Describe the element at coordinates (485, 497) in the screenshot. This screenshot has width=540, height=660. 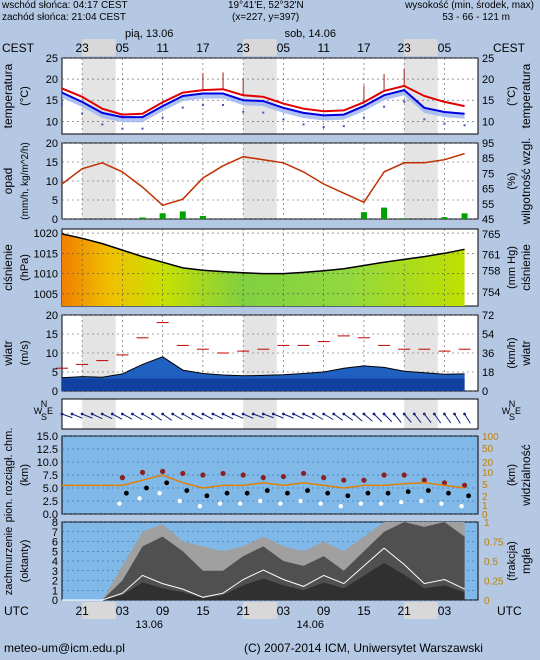
I see `visibility-tick: 2` at that location.